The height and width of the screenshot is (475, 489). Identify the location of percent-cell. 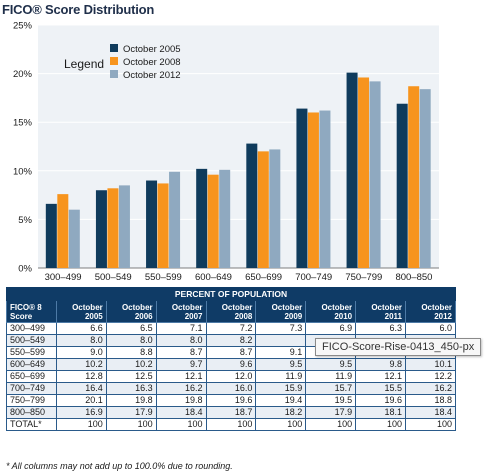
(281, 340).